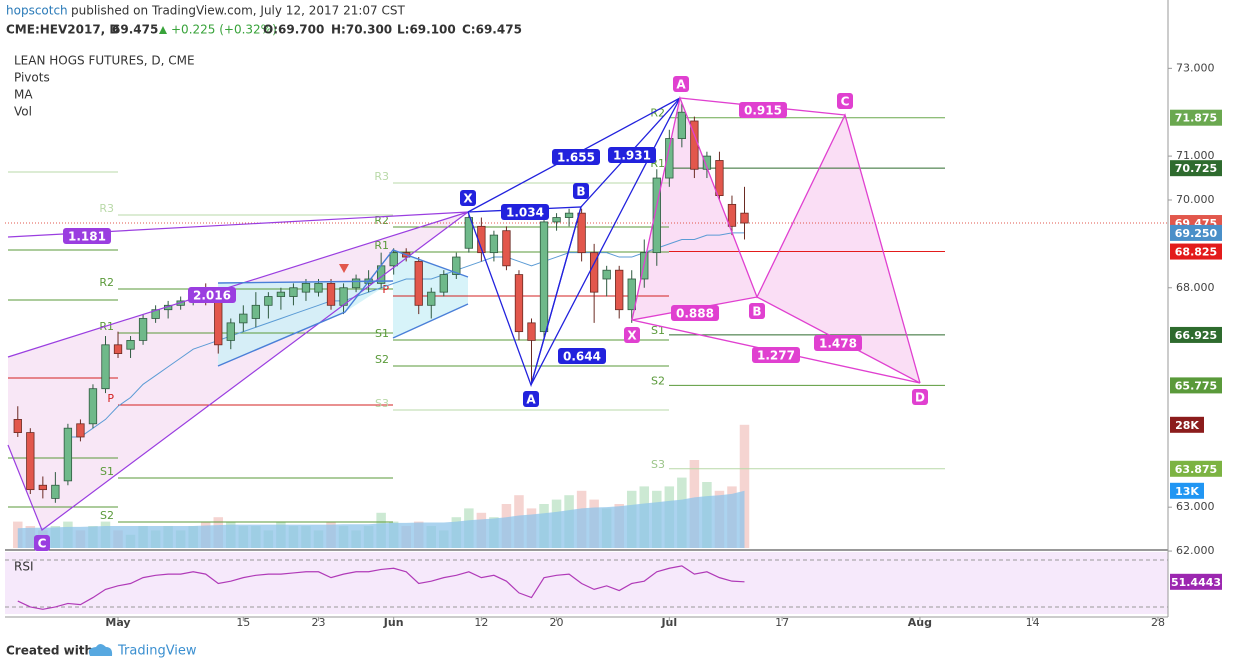 The height and width of the screenshot is (672, 1233). Describe the element at coordinates (1196, 168) in the screenshot. I see `price-badge-label: 70.725` at that location.